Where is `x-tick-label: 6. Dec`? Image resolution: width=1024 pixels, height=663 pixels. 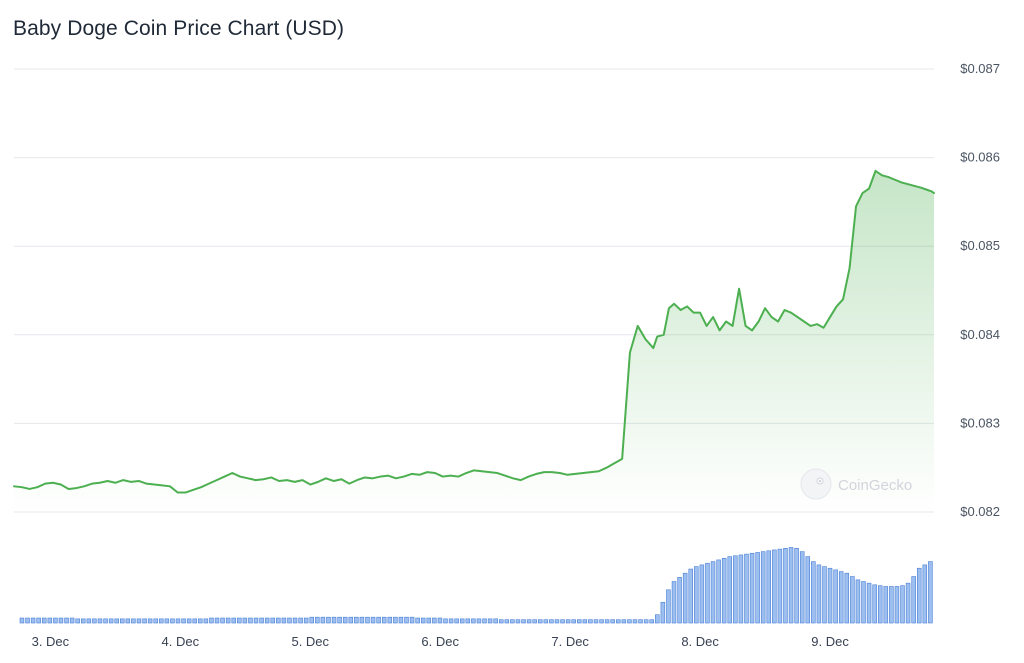
x-tick-label: 6. Dec is located at coordinates (440, 641).